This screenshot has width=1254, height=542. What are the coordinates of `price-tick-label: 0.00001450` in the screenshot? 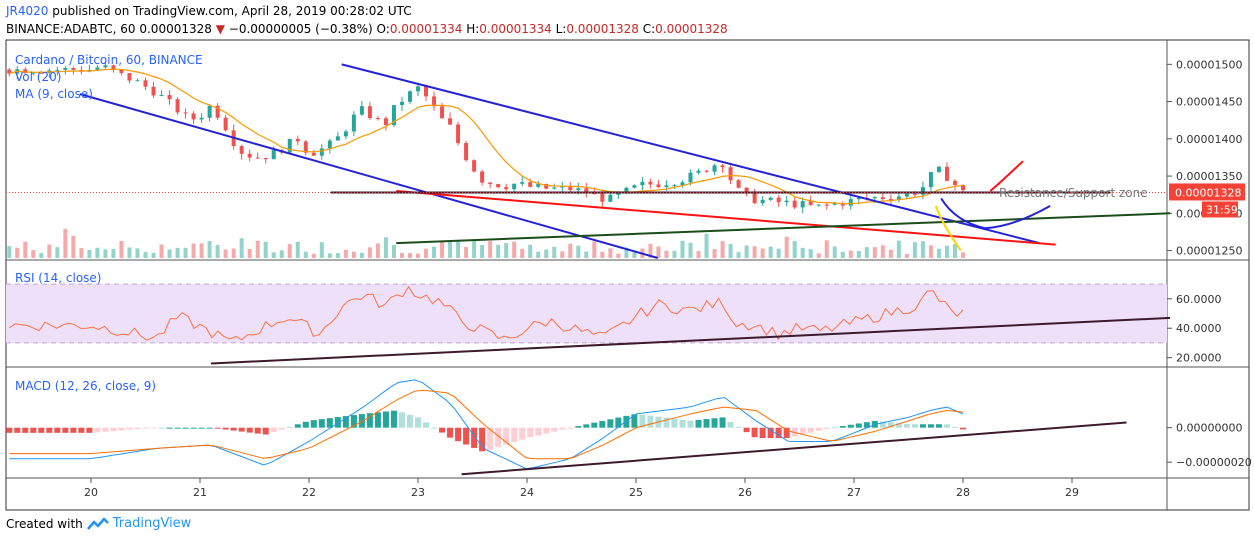 It's located at (1209, 102).